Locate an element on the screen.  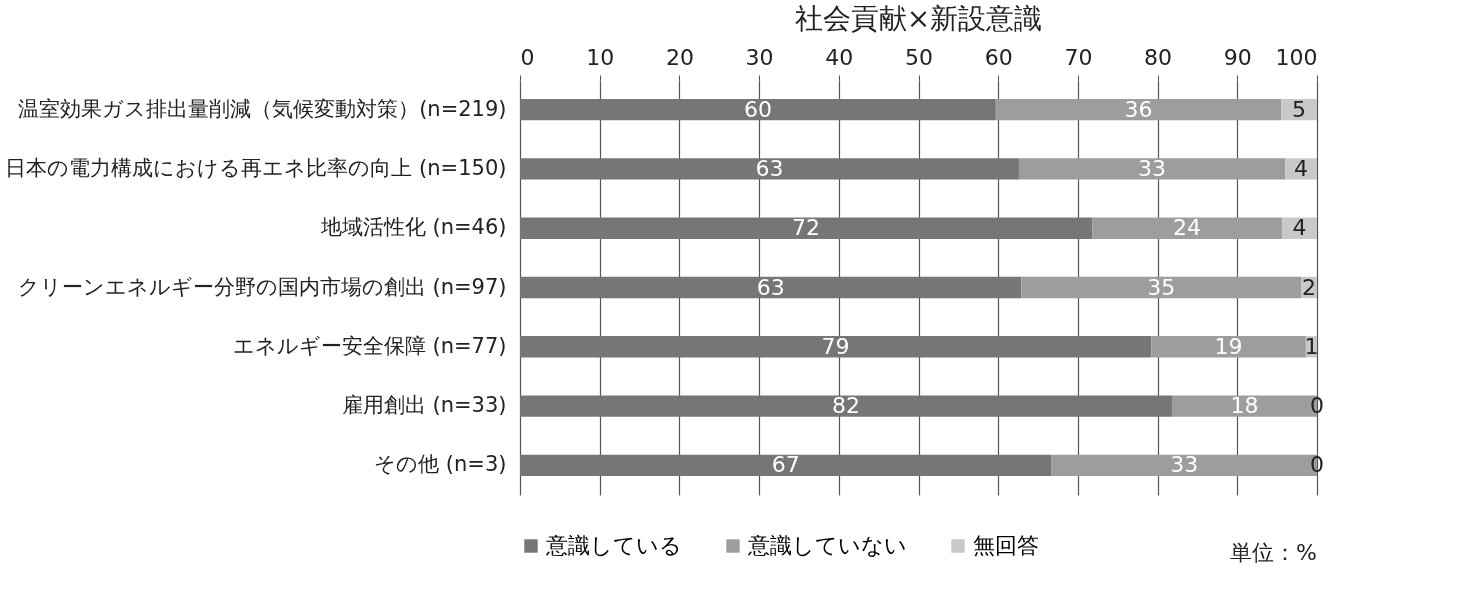
data-label: 19 is located at coordinates (1228, 346).